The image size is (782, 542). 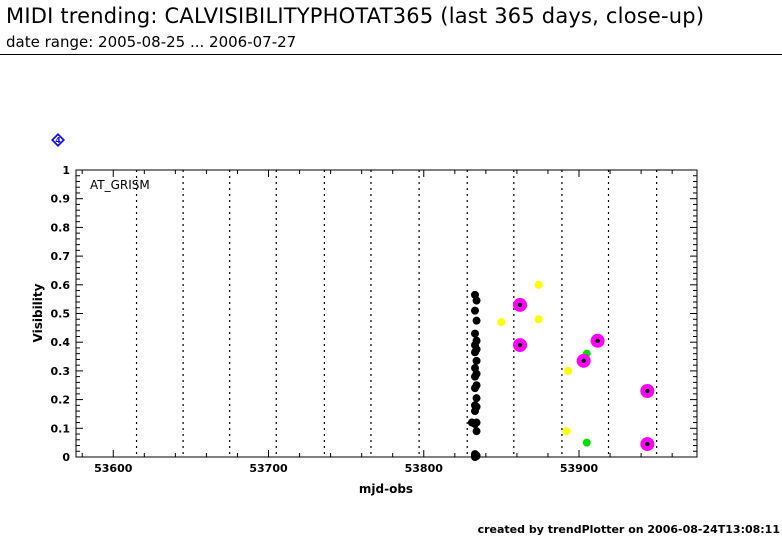 I want to click on y-tick-label: 1, so click(x=66, y=170).